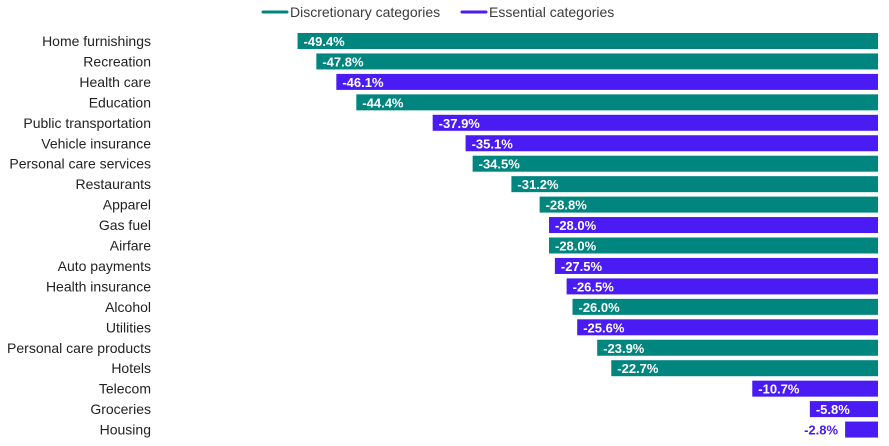 The height and width of the screenshot is (446, 889). Describe the element at coordinates (821, 430) in the screenshot. I see `data-label: -2.8%` at that location.